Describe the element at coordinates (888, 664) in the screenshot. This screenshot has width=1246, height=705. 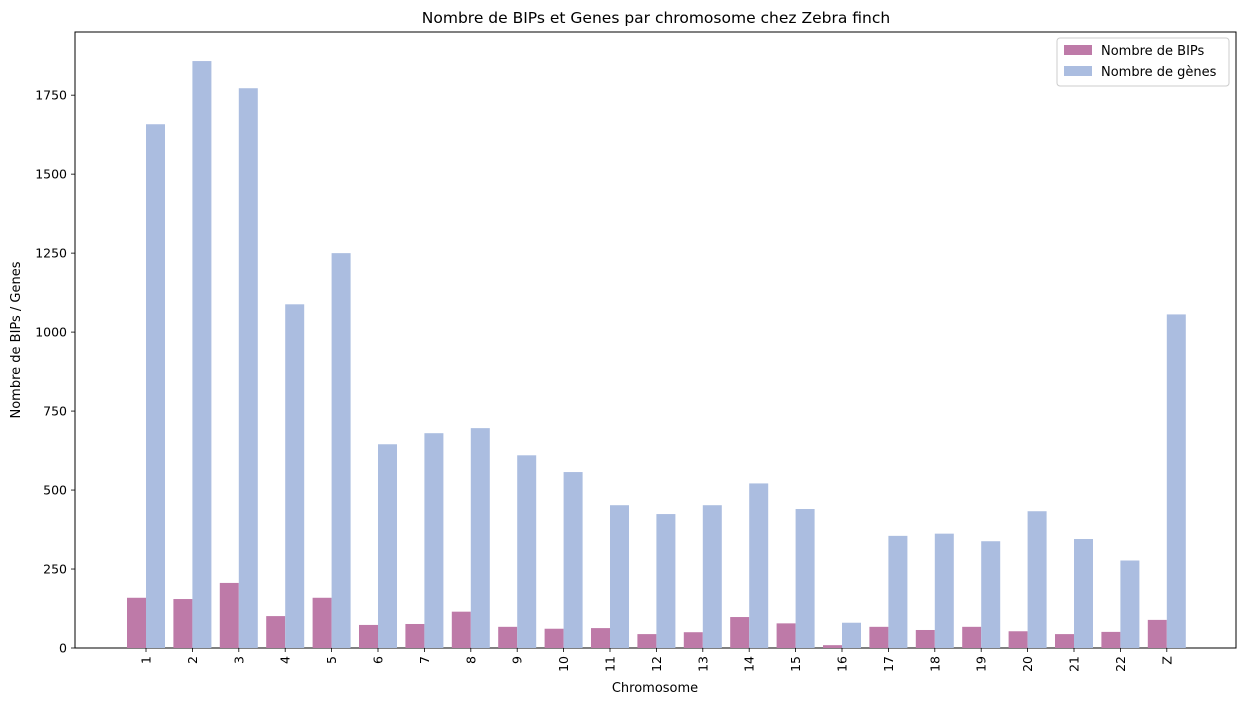
I see `x-tick-label-17: 17` at that location.